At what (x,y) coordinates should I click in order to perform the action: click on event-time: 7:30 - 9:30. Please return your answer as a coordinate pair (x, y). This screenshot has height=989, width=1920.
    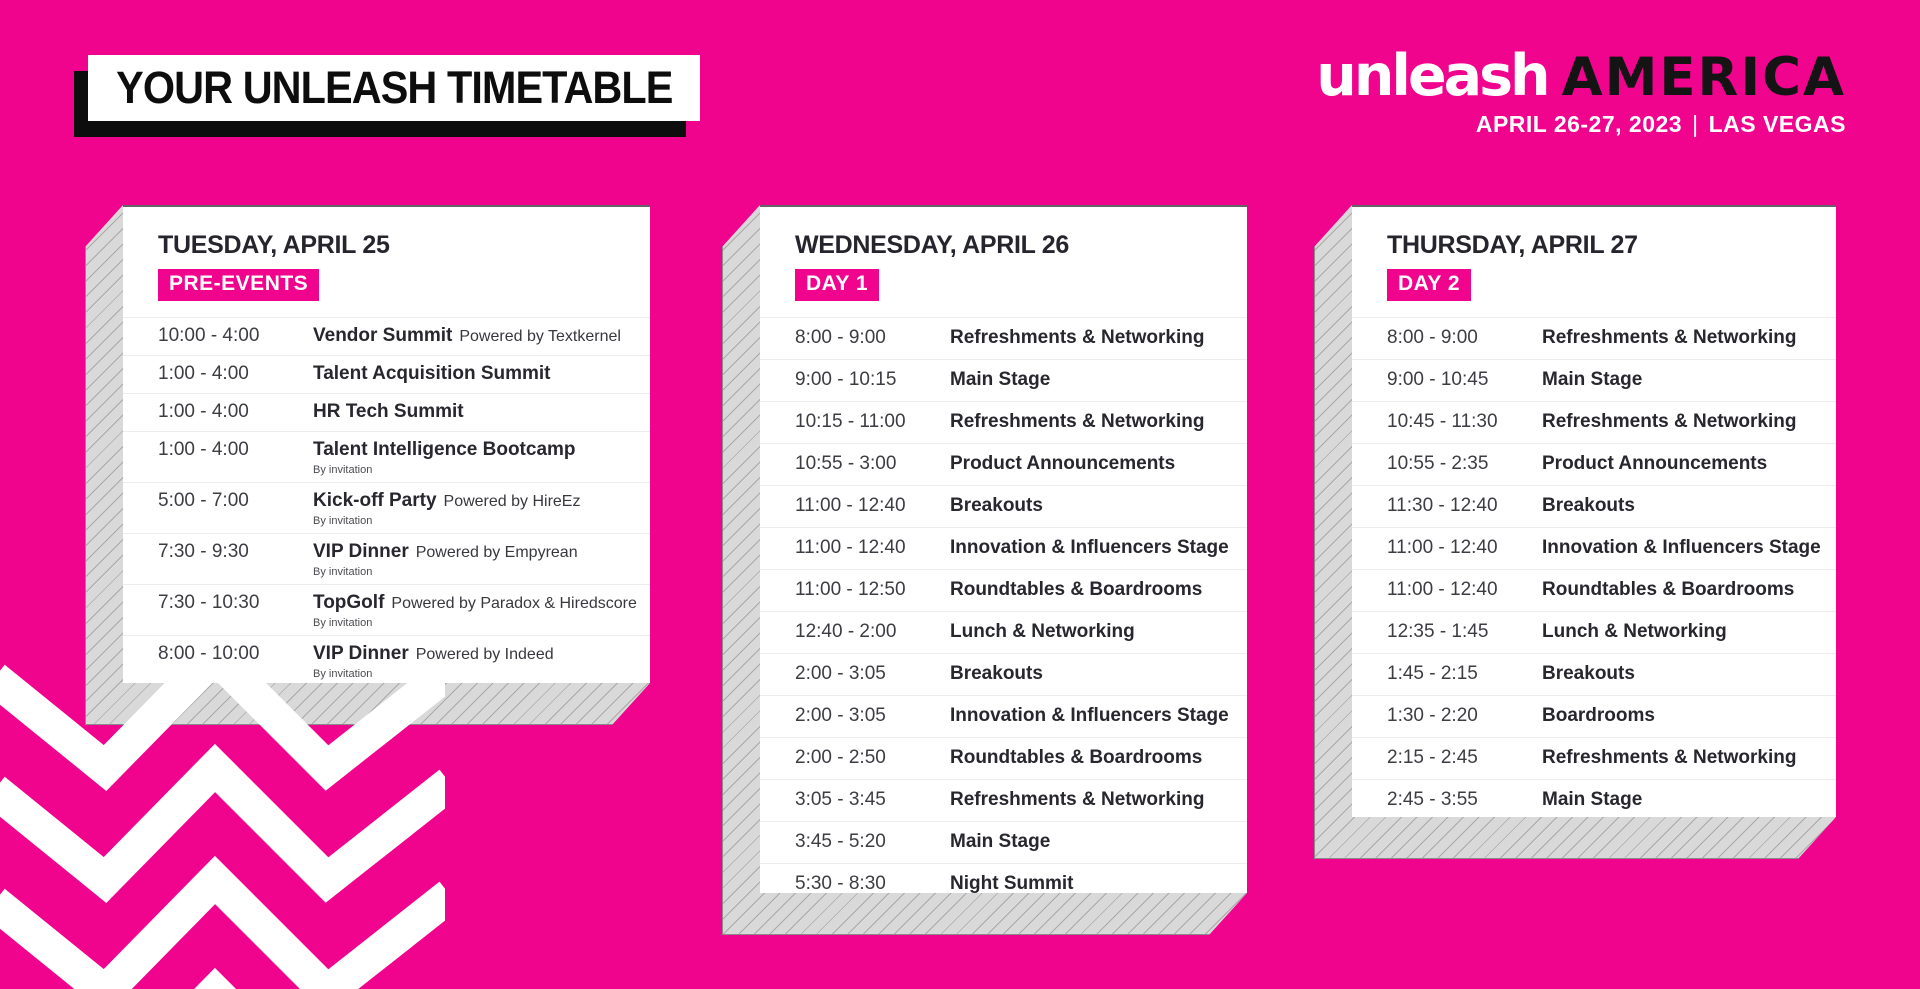
    Looking at the image, I should click on (203, 551).